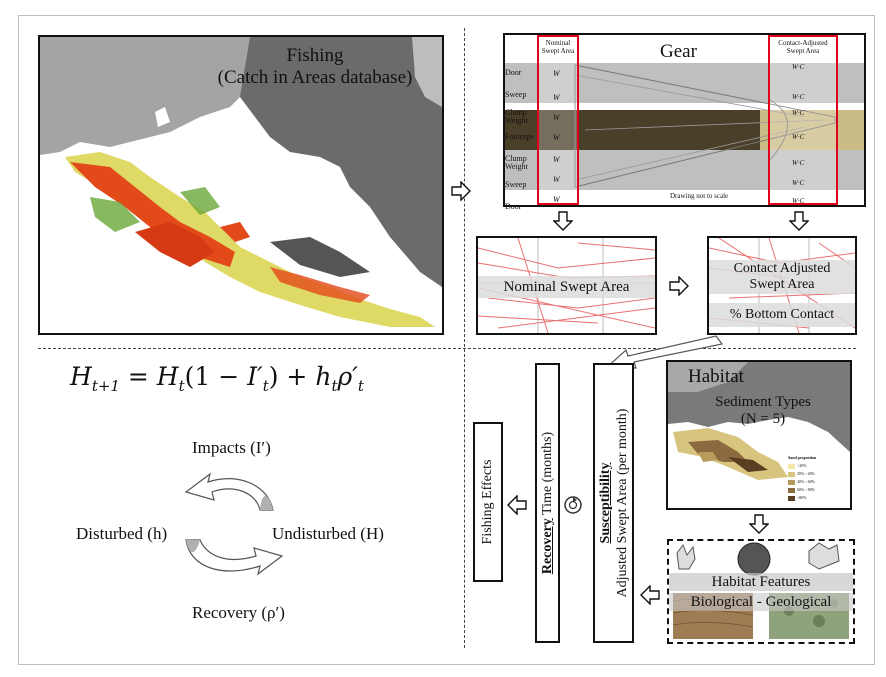 Image resolution: width=886 pixels, height=677 pixels. I want to click on nominal-swept-area-column: Nominal Swept Area W W W W W W W, so click(558, 120).